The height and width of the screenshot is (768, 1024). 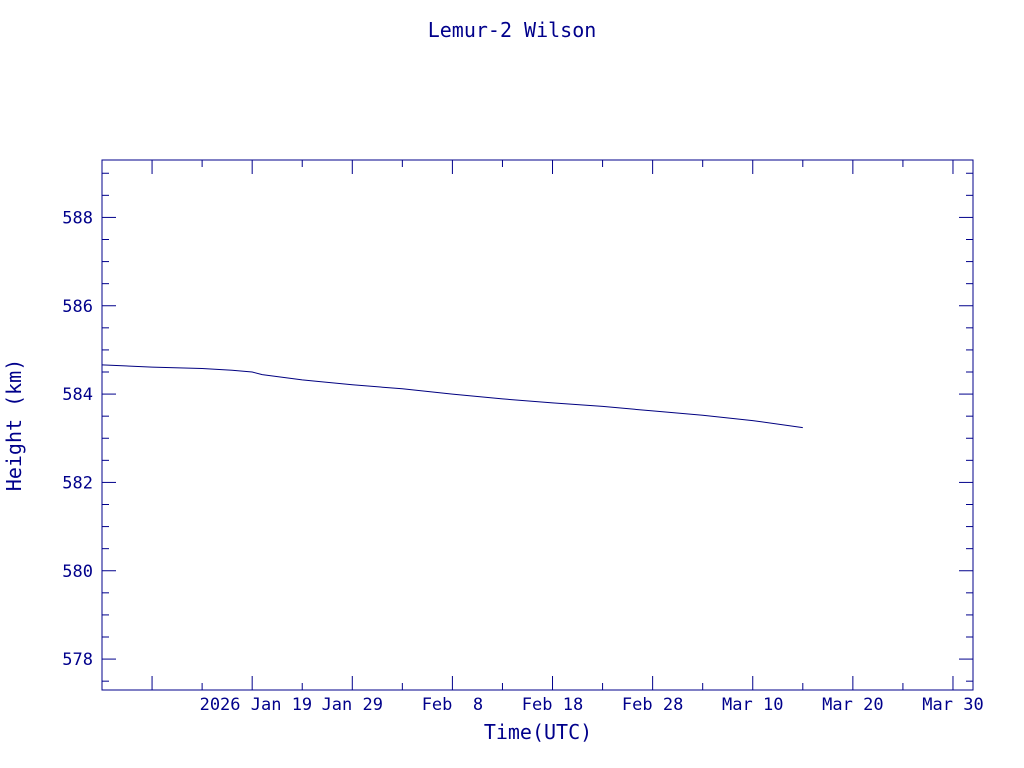 I want to click on y-axis-label: Height (km), so click(x=14, y=425).